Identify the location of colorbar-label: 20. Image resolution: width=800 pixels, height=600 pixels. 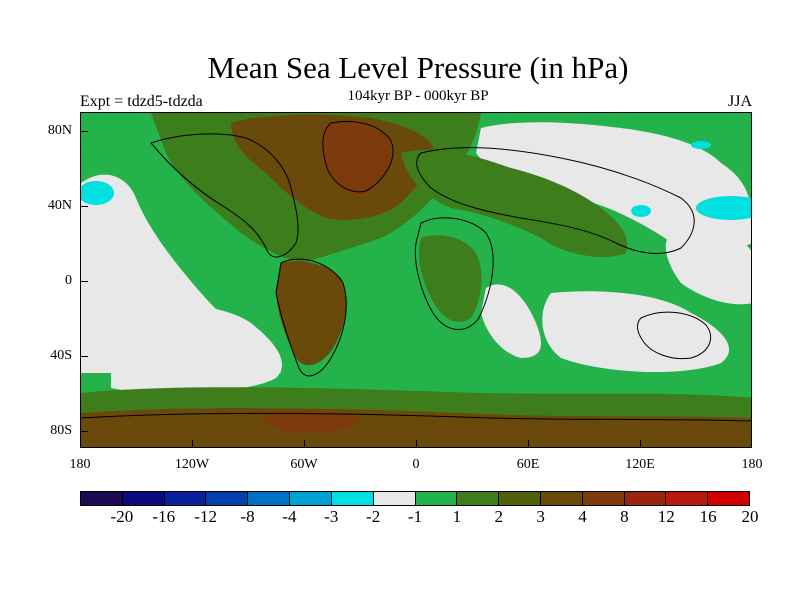
(750, 516).